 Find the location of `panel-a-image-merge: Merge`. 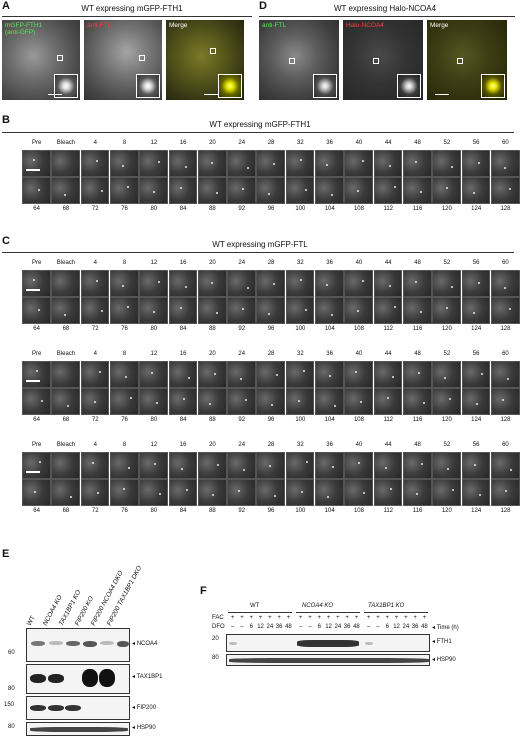

panel-a-image-merge: Merge is located at coordinates (205, 60).